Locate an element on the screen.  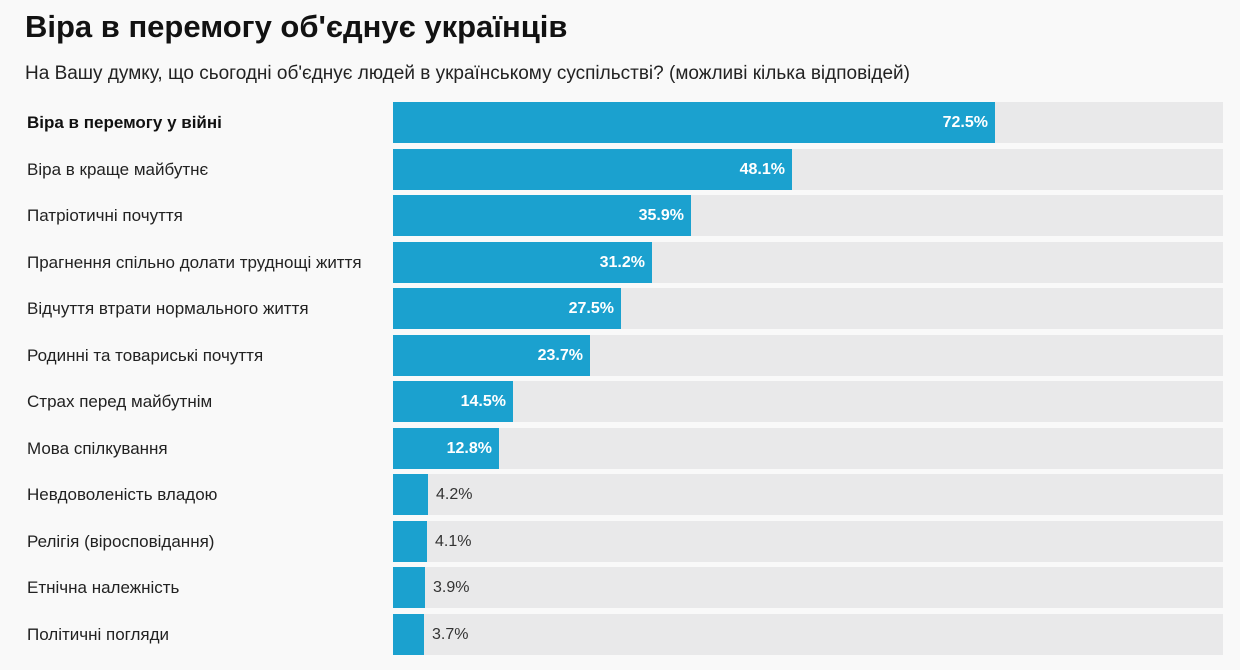
bar-row: Політичні погляди 3.7% is located at coordinates (620, 634).